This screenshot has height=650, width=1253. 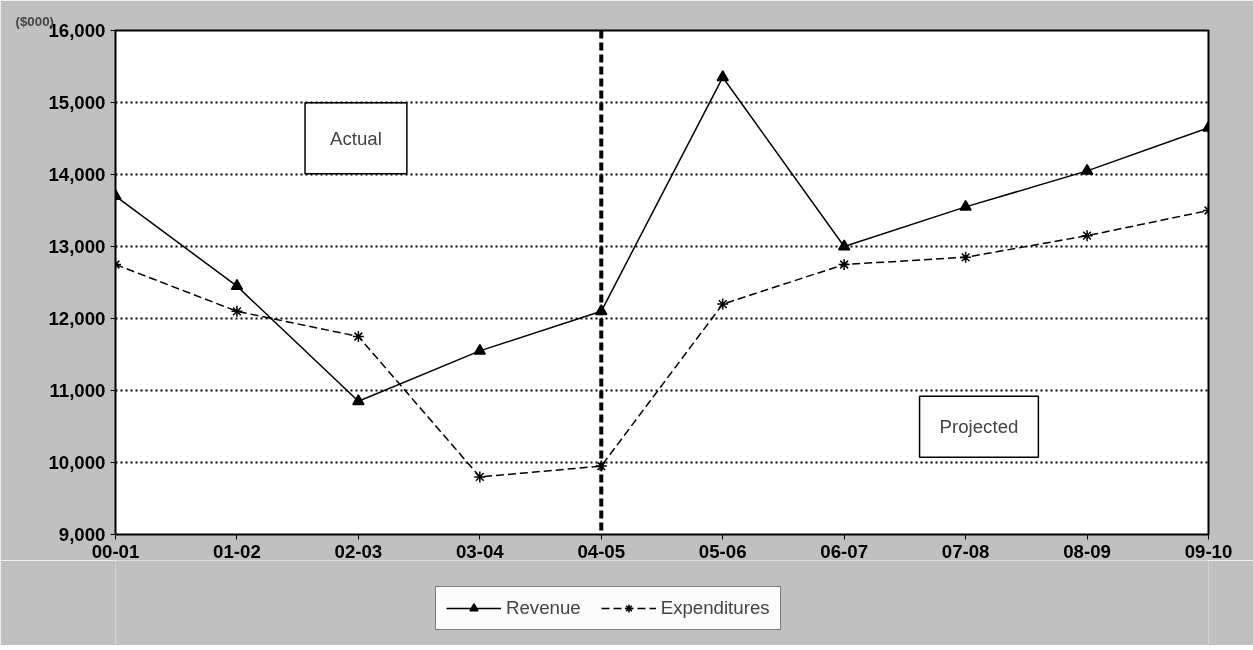 What do you see at coordinates (601, 551) in the screenshot?
I see `x-tick-label: 04-05` at bounding box center [601, 551].